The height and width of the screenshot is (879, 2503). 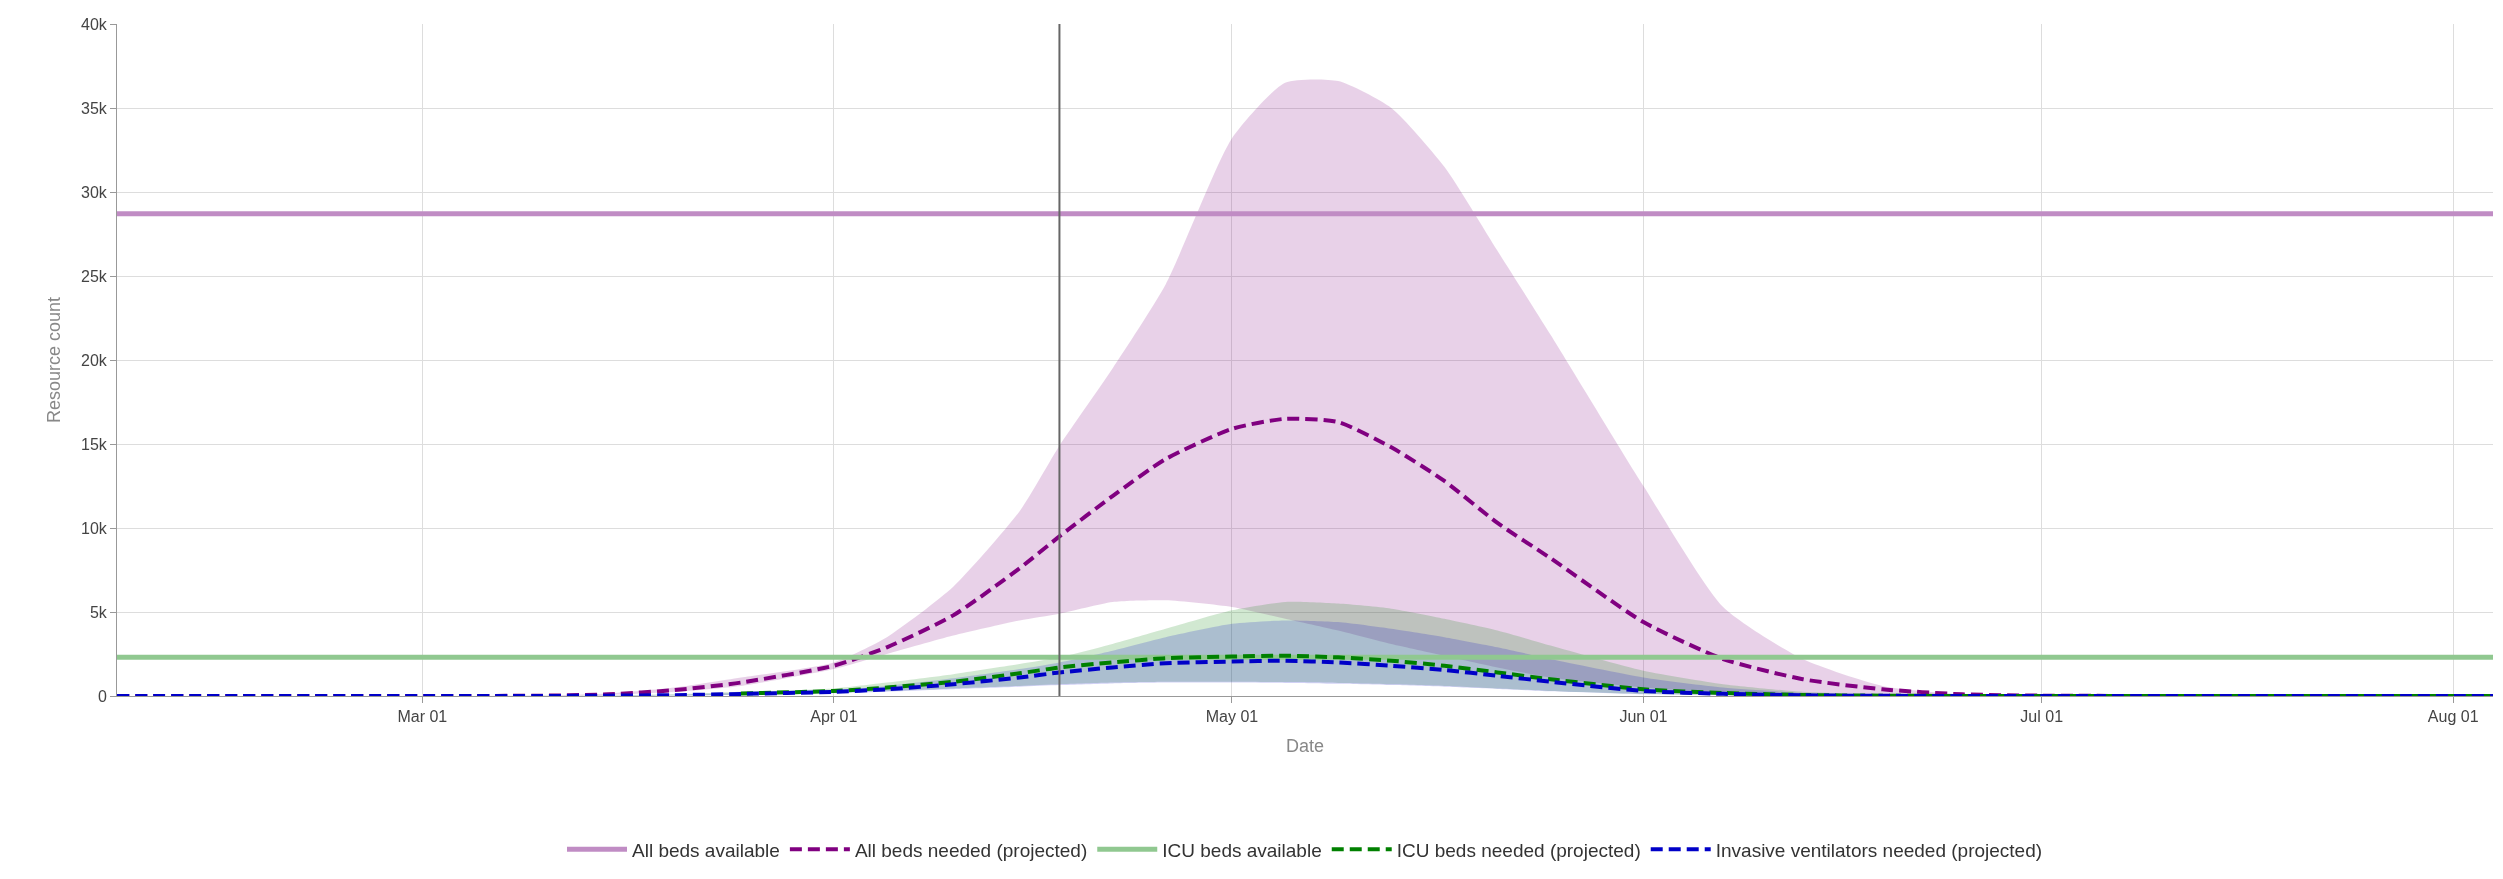 What do you see at coordinates (102, 696) in the screenshot?
I see `y-tick-label: 0` at bounding box center [102, 696].